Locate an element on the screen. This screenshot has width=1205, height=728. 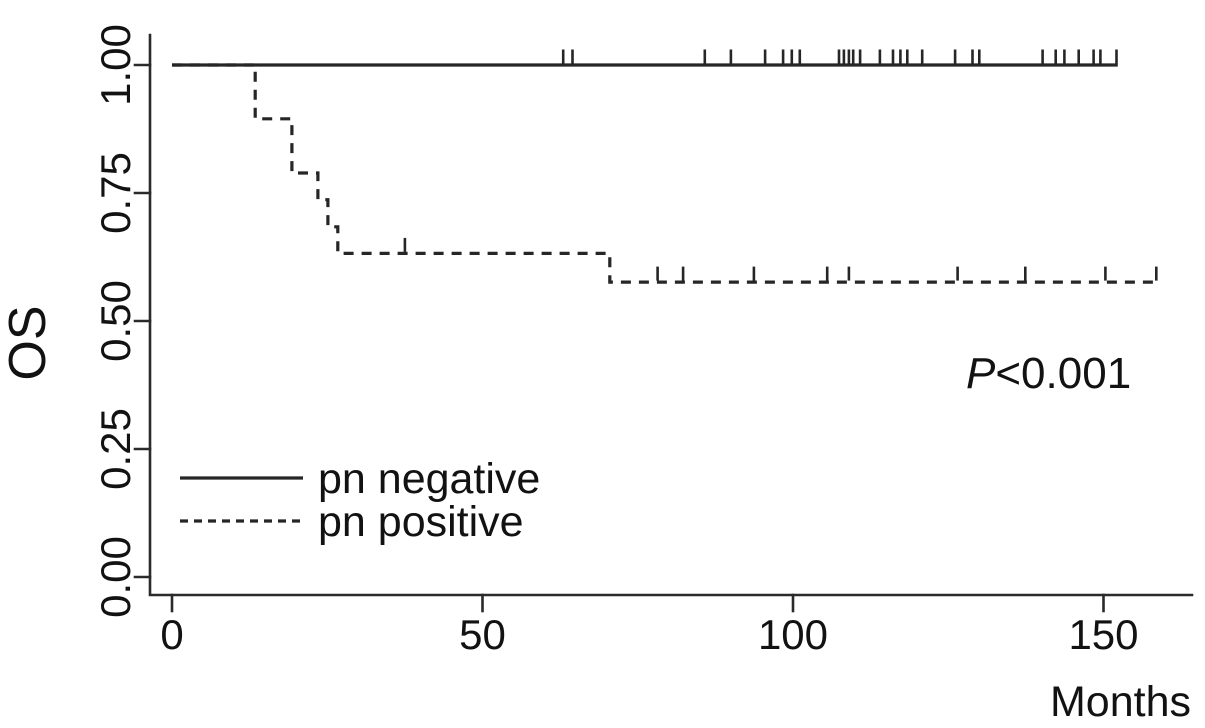
x-axis-title: Months is located at coordinates (1120, 702).